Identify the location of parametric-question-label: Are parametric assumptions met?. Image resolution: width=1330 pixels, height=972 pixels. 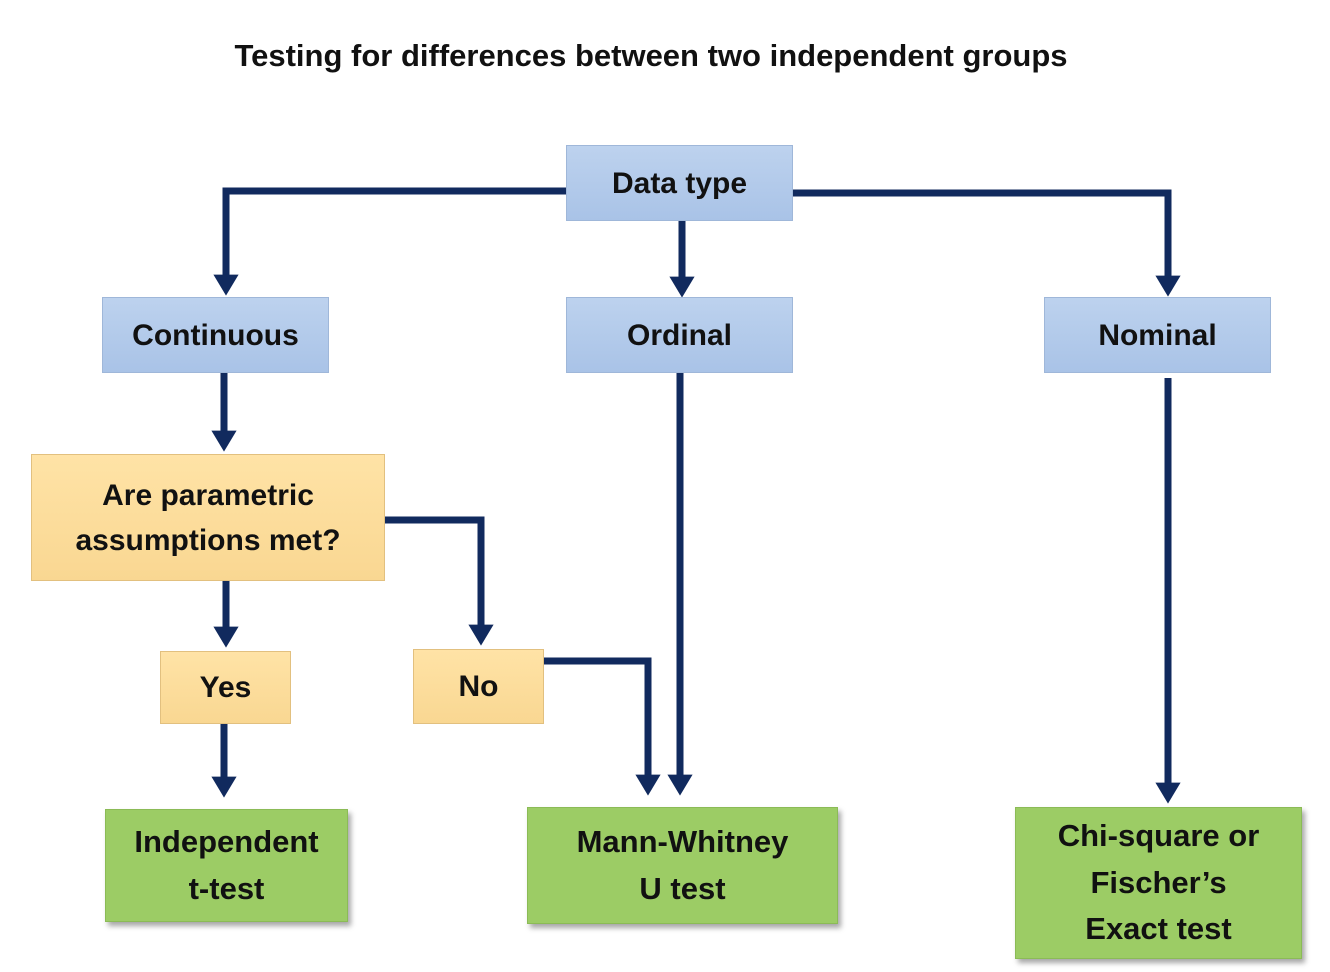
(208, 517).